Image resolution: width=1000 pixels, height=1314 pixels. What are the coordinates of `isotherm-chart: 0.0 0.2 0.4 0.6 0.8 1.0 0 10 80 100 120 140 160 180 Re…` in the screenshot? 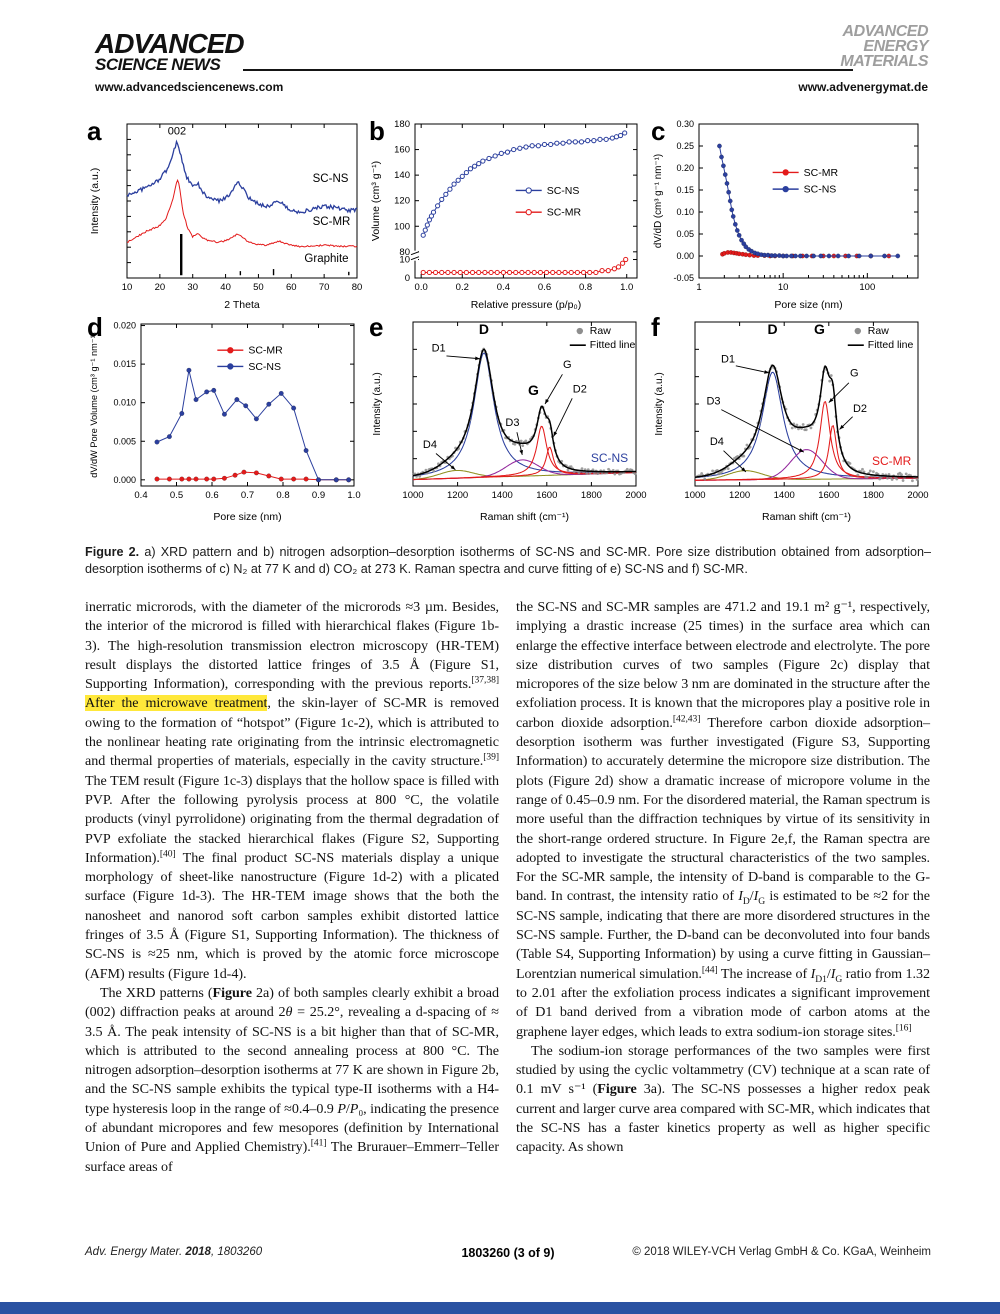 It's located at (507, 215).